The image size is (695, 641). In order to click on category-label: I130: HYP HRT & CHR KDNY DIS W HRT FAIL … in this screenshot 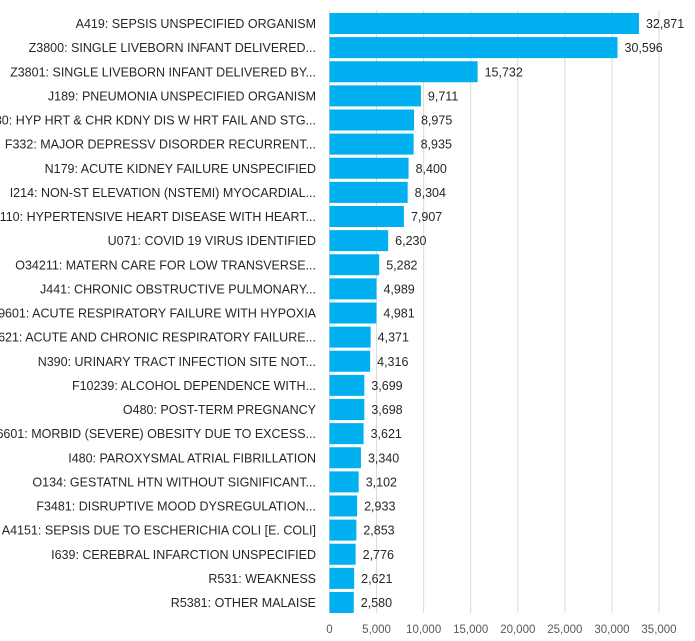, I will do `click(158, 121)`.